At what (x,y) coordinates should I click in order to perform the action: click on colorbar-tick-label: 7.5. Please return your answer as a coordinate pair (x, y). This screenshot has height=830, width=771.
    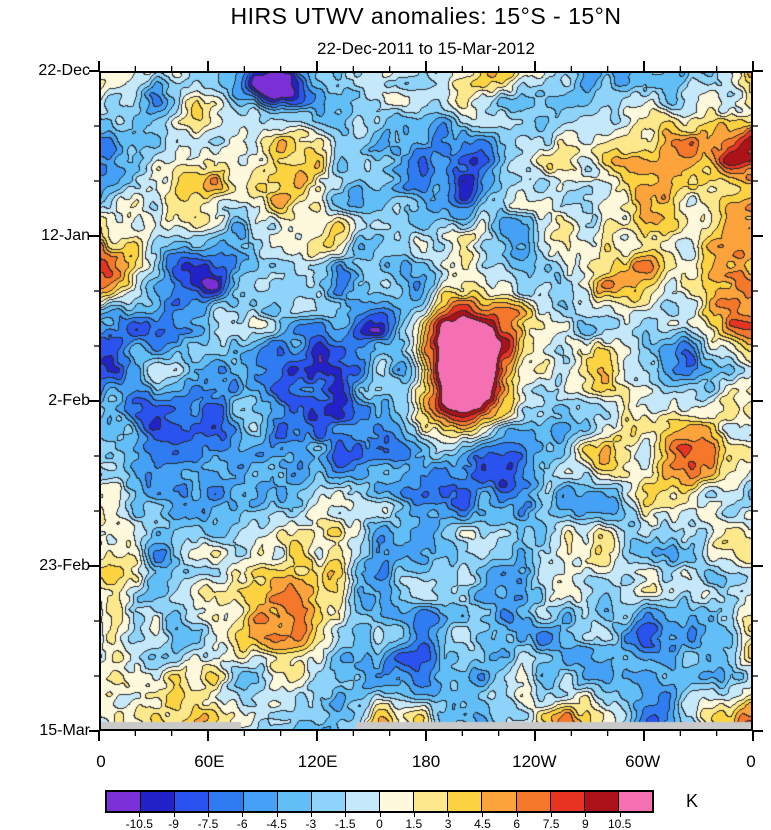
    Looking at the image, I should click on (551, 823).